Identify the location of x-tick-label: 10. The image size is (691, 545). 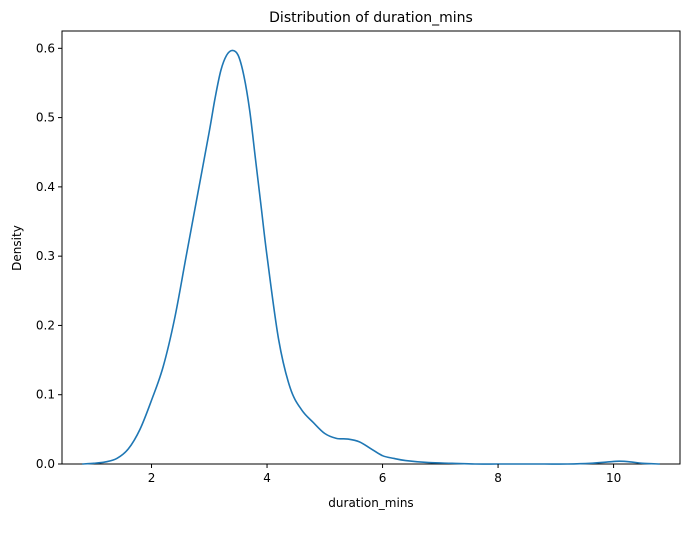
(613, 478).